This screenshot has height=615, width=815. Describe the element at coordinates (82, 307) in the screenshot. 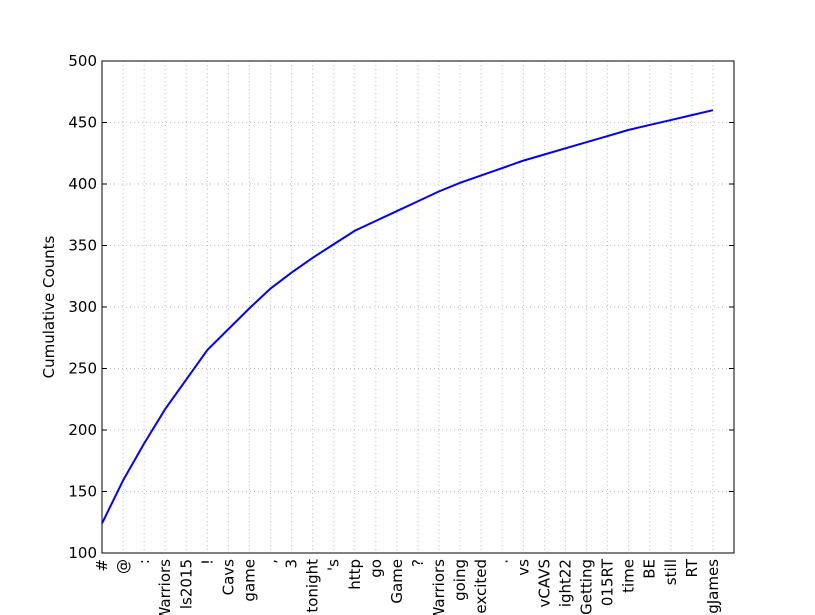

I see `y-tick-label: 300` at that location.